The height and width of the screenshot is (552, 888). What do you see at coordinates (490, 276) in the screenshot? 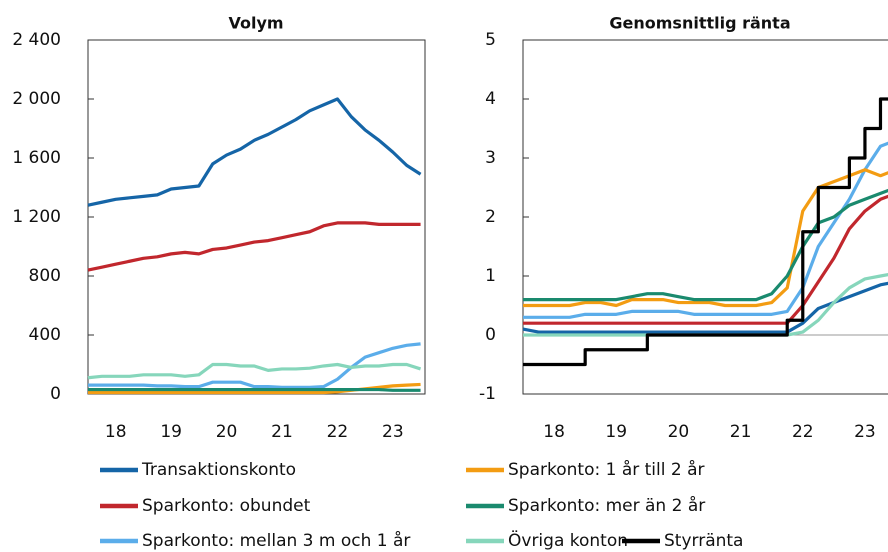
I see `y-tick-label: 1` at bounding box center [490, 276].